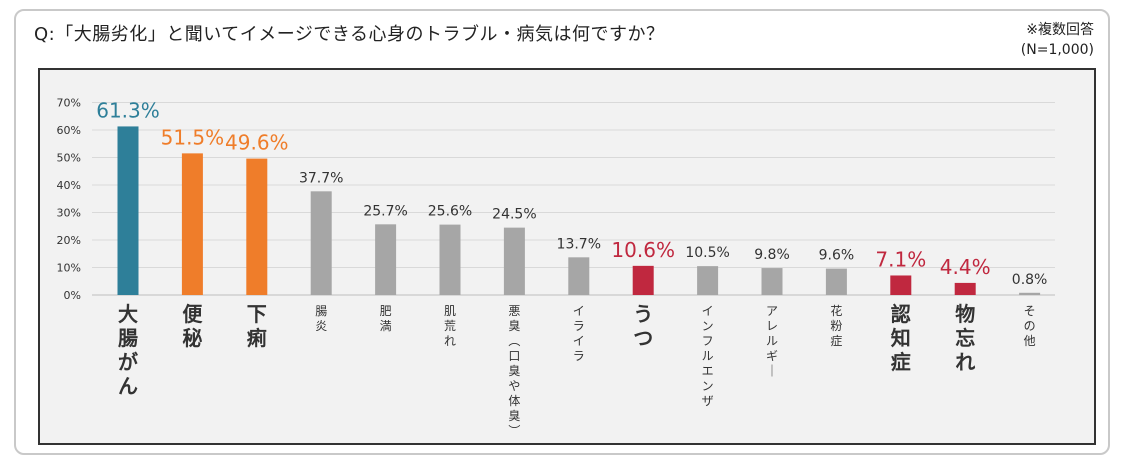 The image size is (1126, 468). Describe the element at coordinates (69, 213) in the screenshot. I see `y-tick-label: 30%` at that location.